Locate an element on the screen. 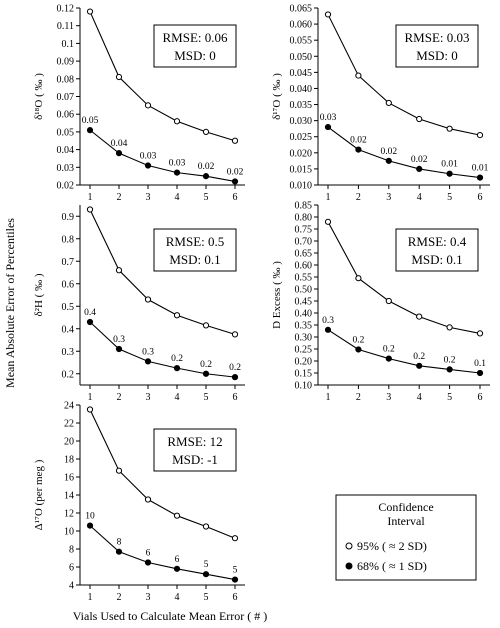 Image resolution: width=500 pixels, height=628 pixels. y-tick-label: 12 is located at coordinates (69, 514).